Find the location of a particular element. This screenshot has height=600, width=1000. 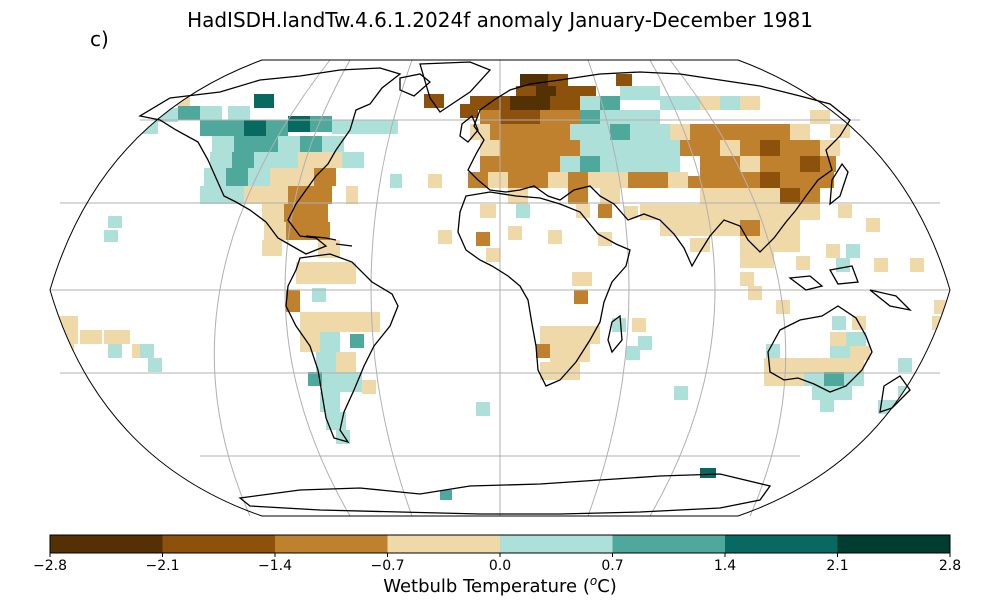

colorbar-label-unit: C) is located at coordinates (607, 586).